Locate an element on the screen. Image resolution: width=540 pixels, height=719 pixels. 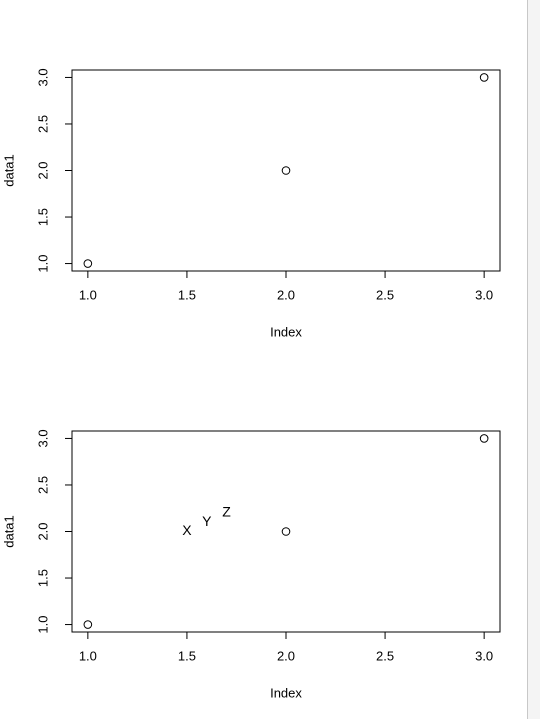
annotation: Y is located at coordinates (207, 521).